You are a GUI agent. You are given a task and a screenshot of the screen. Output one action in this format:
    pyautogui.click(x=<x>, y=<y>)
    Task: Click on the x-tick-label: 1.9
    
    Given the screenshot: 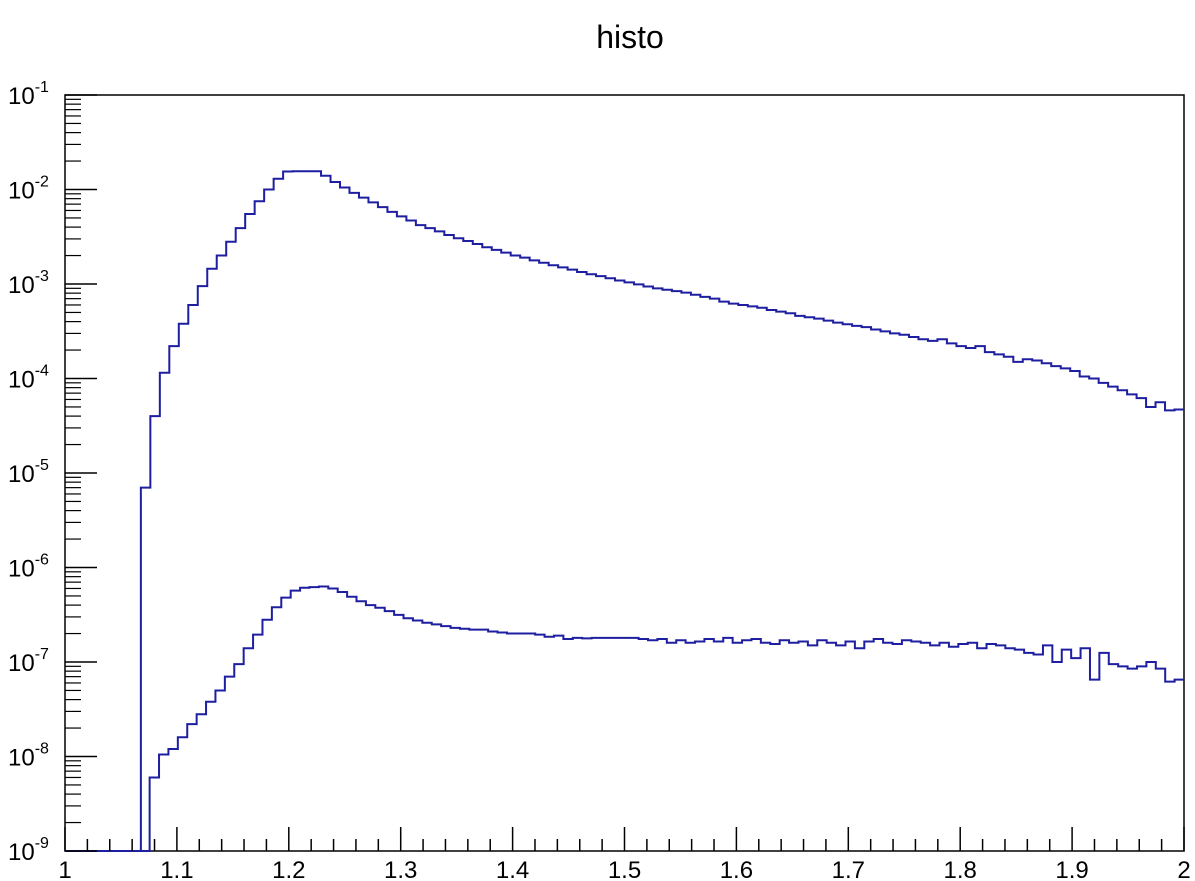 What is the action you would take?
    pyautogui.click(x=1071, y=869)
    